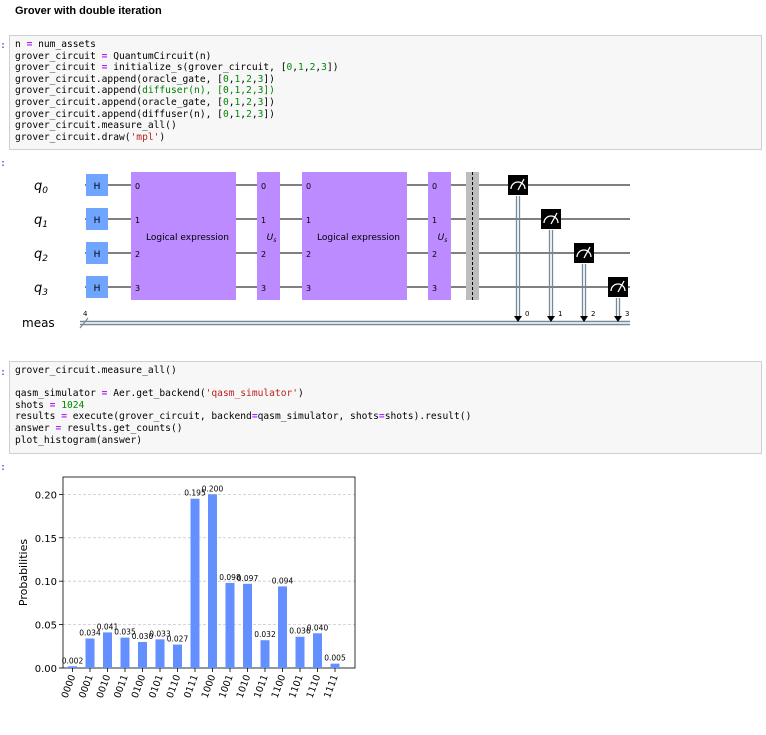 The image size is (766, 735). What do you see at coordinates (156, 394) in the screenshot?
I see `code-token: Aer.get_backend(` at bounding box center [156, 394].